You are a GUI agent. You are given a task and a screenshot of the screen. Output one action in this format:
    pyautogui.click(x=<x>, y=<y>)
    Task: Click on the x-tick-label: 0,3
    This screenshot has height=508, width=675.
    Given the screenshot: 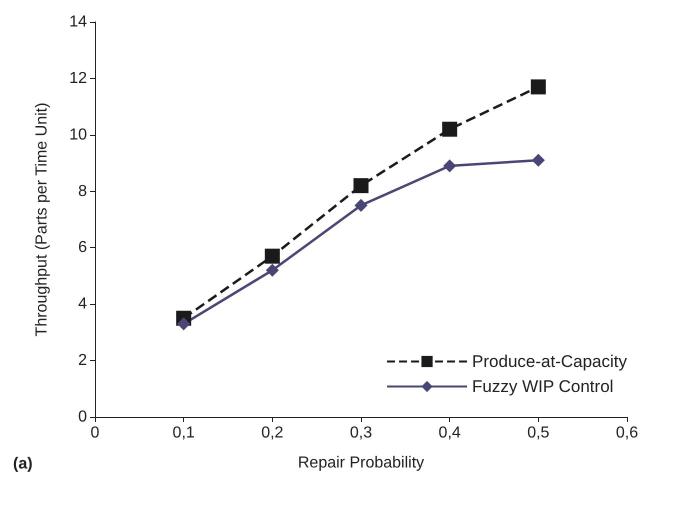 What is the action you would take?
    pyautogui.click(x=361, y=433)
    